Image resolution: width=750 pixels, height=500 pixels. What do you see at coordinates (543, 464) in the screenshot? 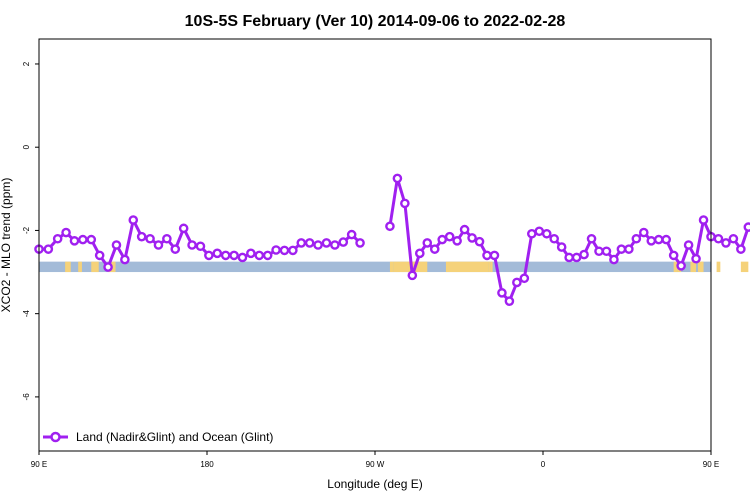
I see `x-tick-label: 0` at bounding box center [543, 464].